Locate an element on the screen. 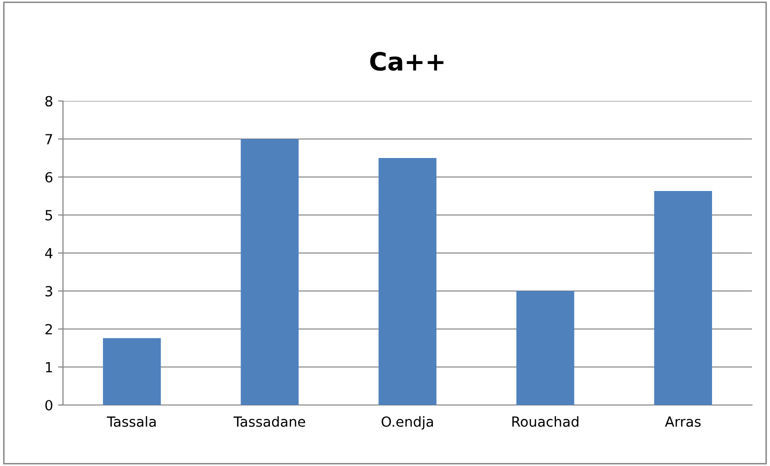 The image size is (770, 466). y-tick-label: 6 is located at coordinates (48, 177).